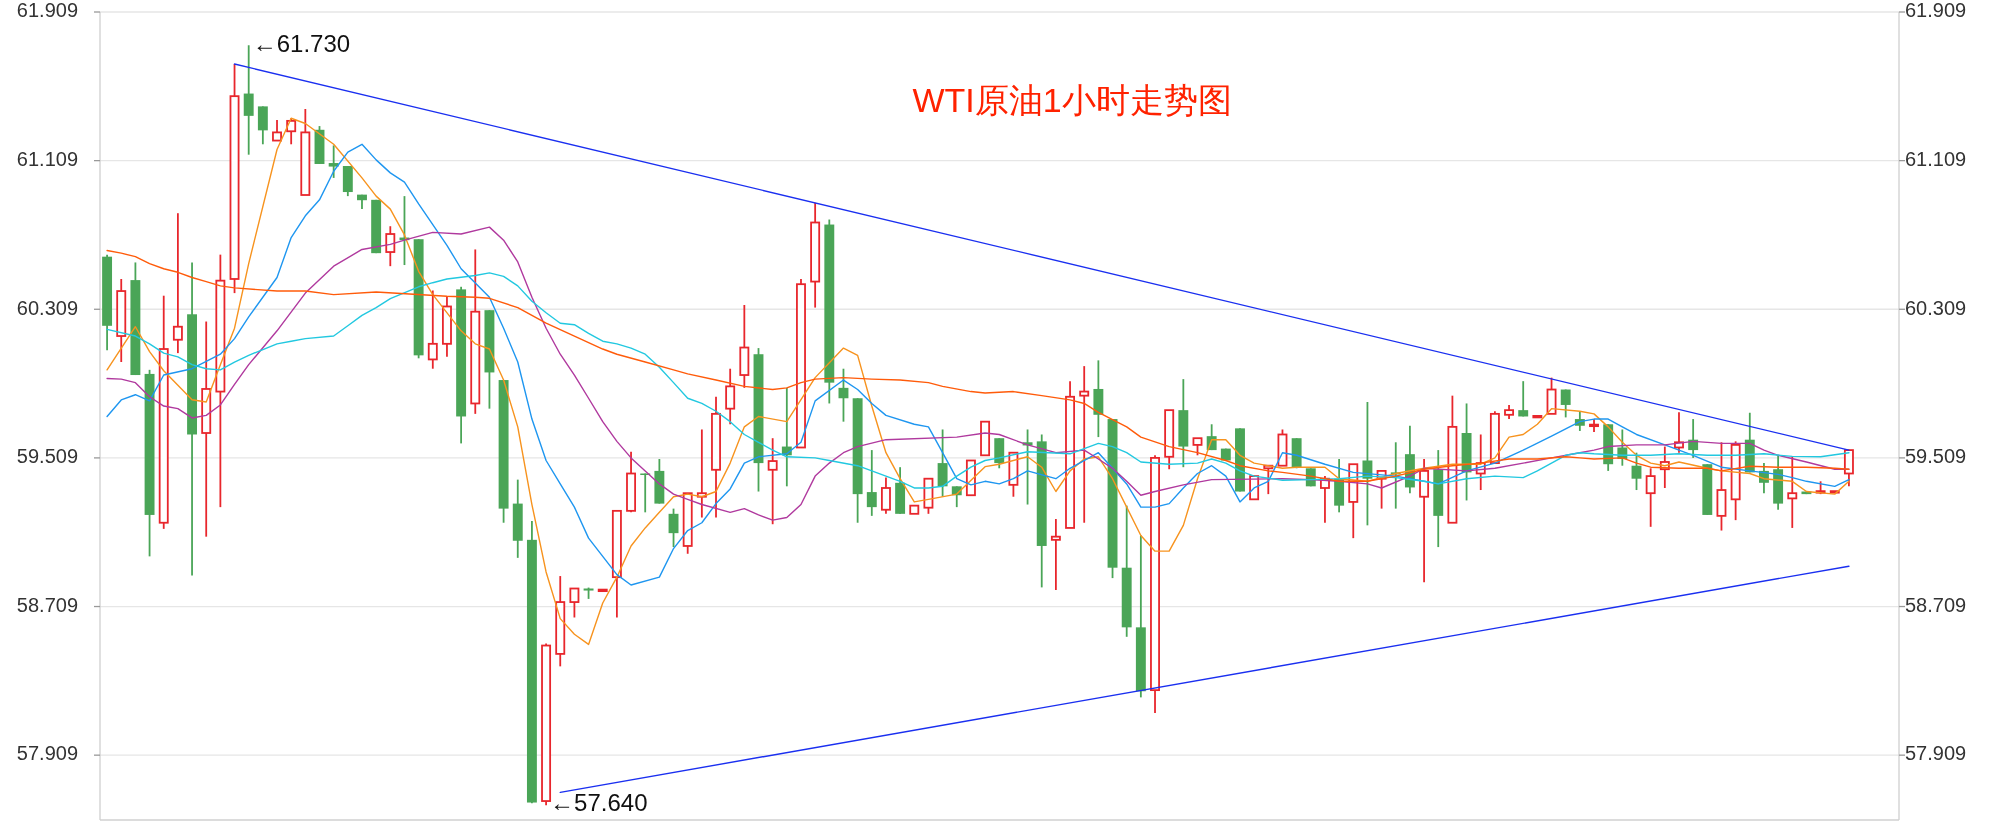 The image size is (1994, 836). I want to click on y-tick-label: 61.109, so click(47, 158).